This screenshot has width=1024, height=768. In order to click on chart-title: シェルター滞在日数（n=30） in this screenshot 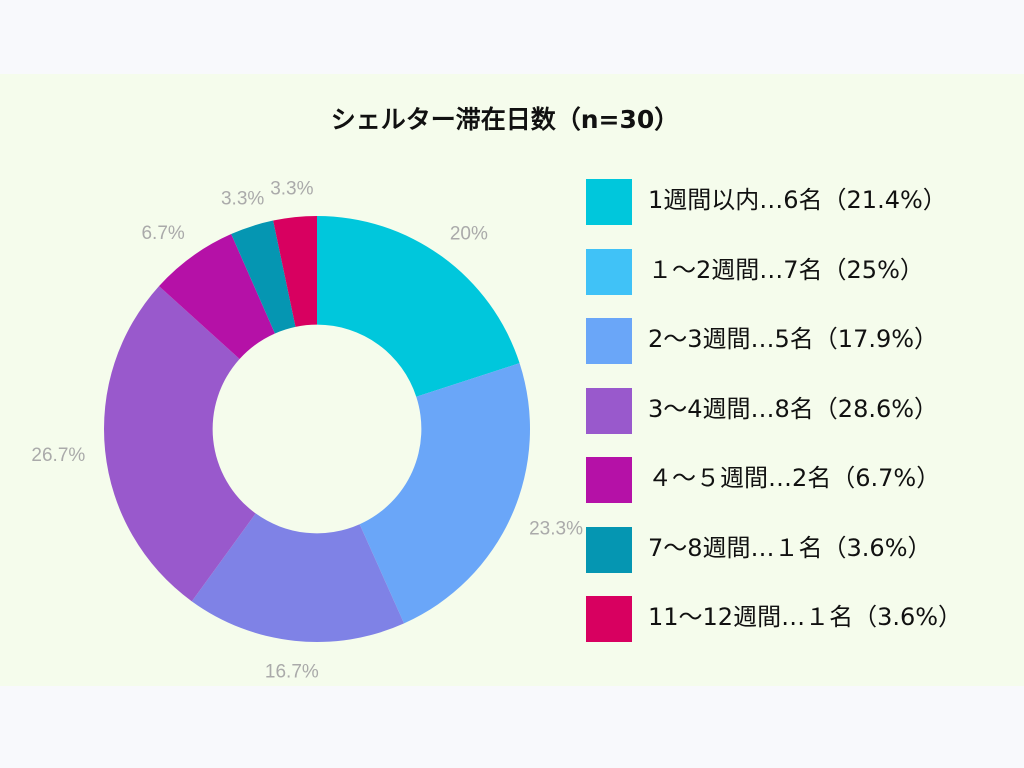, I will do `click(505, 119)`.